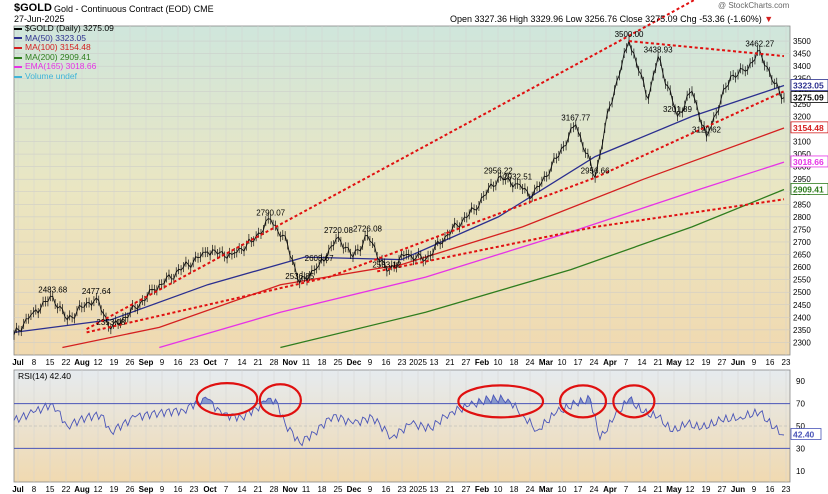 Image resolution: width=828 pixels, height=494 pixels. I want to click on x-tick-label: May, so click(674, 362).